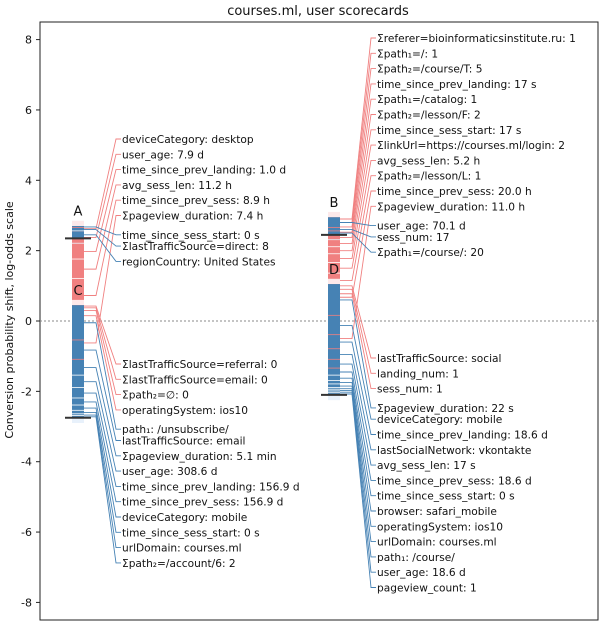 The height and width of the screenshot is (625, 604). I want to click on feature-label: user_age: 18.6 d, so click(421, 573).